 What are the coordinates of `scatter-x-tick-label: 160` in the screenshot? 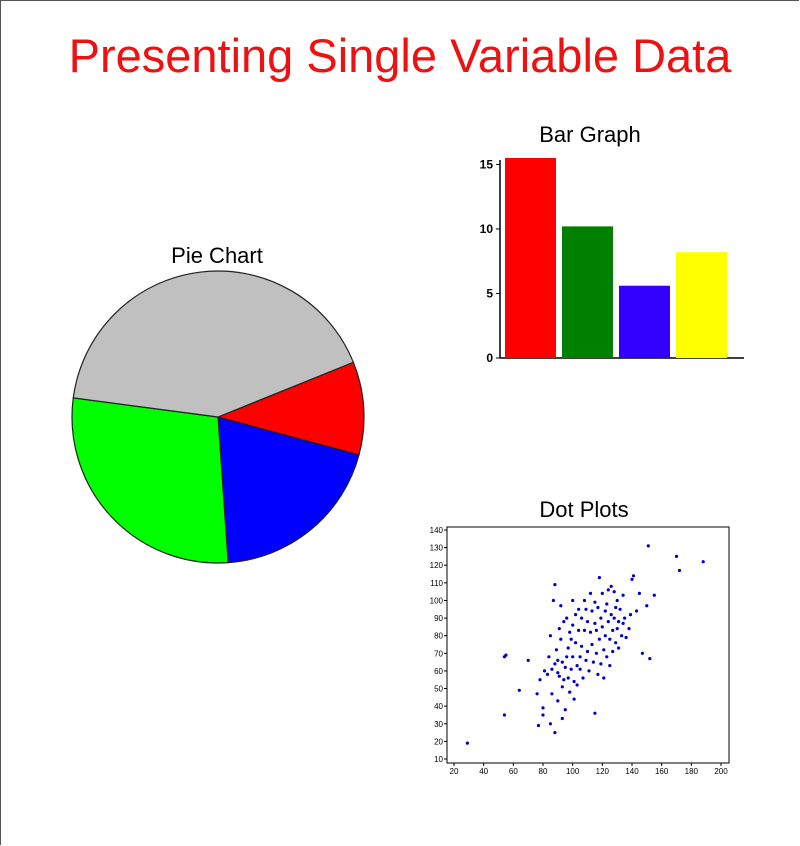 It's located at (662, 771).